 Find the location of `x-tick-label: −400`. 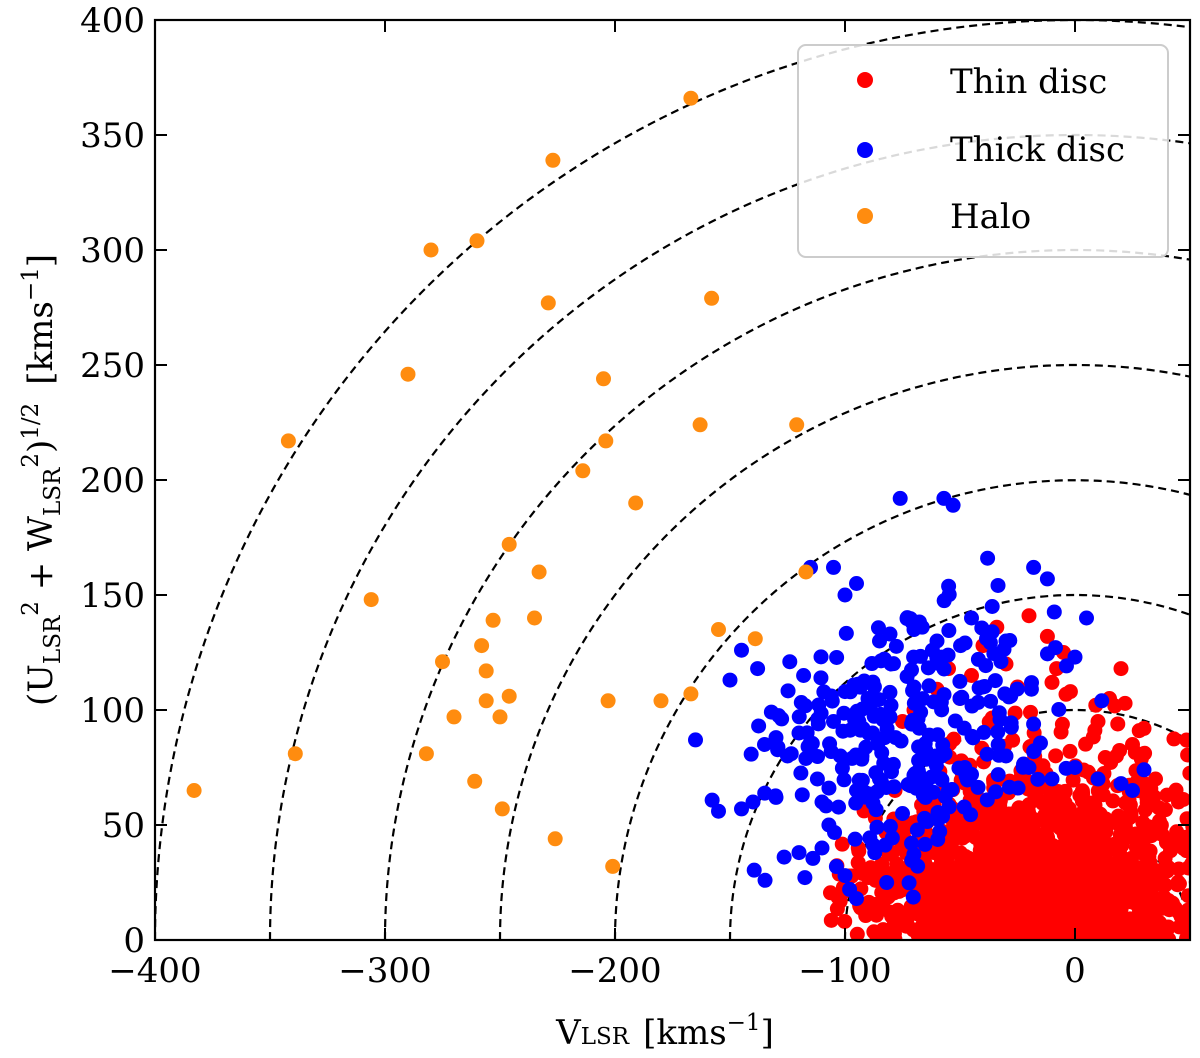

x-tick-label: −400 is located at coordinates (154, 971).